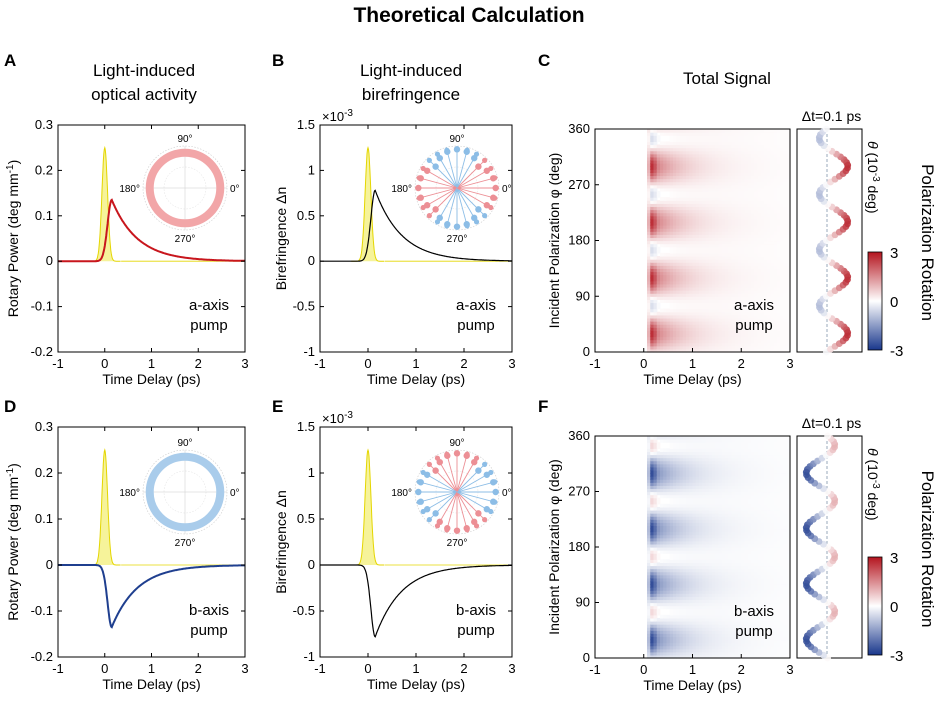 This screenshot has height=709, width=938. I want to click on y-axis-label: Birefringence Δn, so click(281, 239).